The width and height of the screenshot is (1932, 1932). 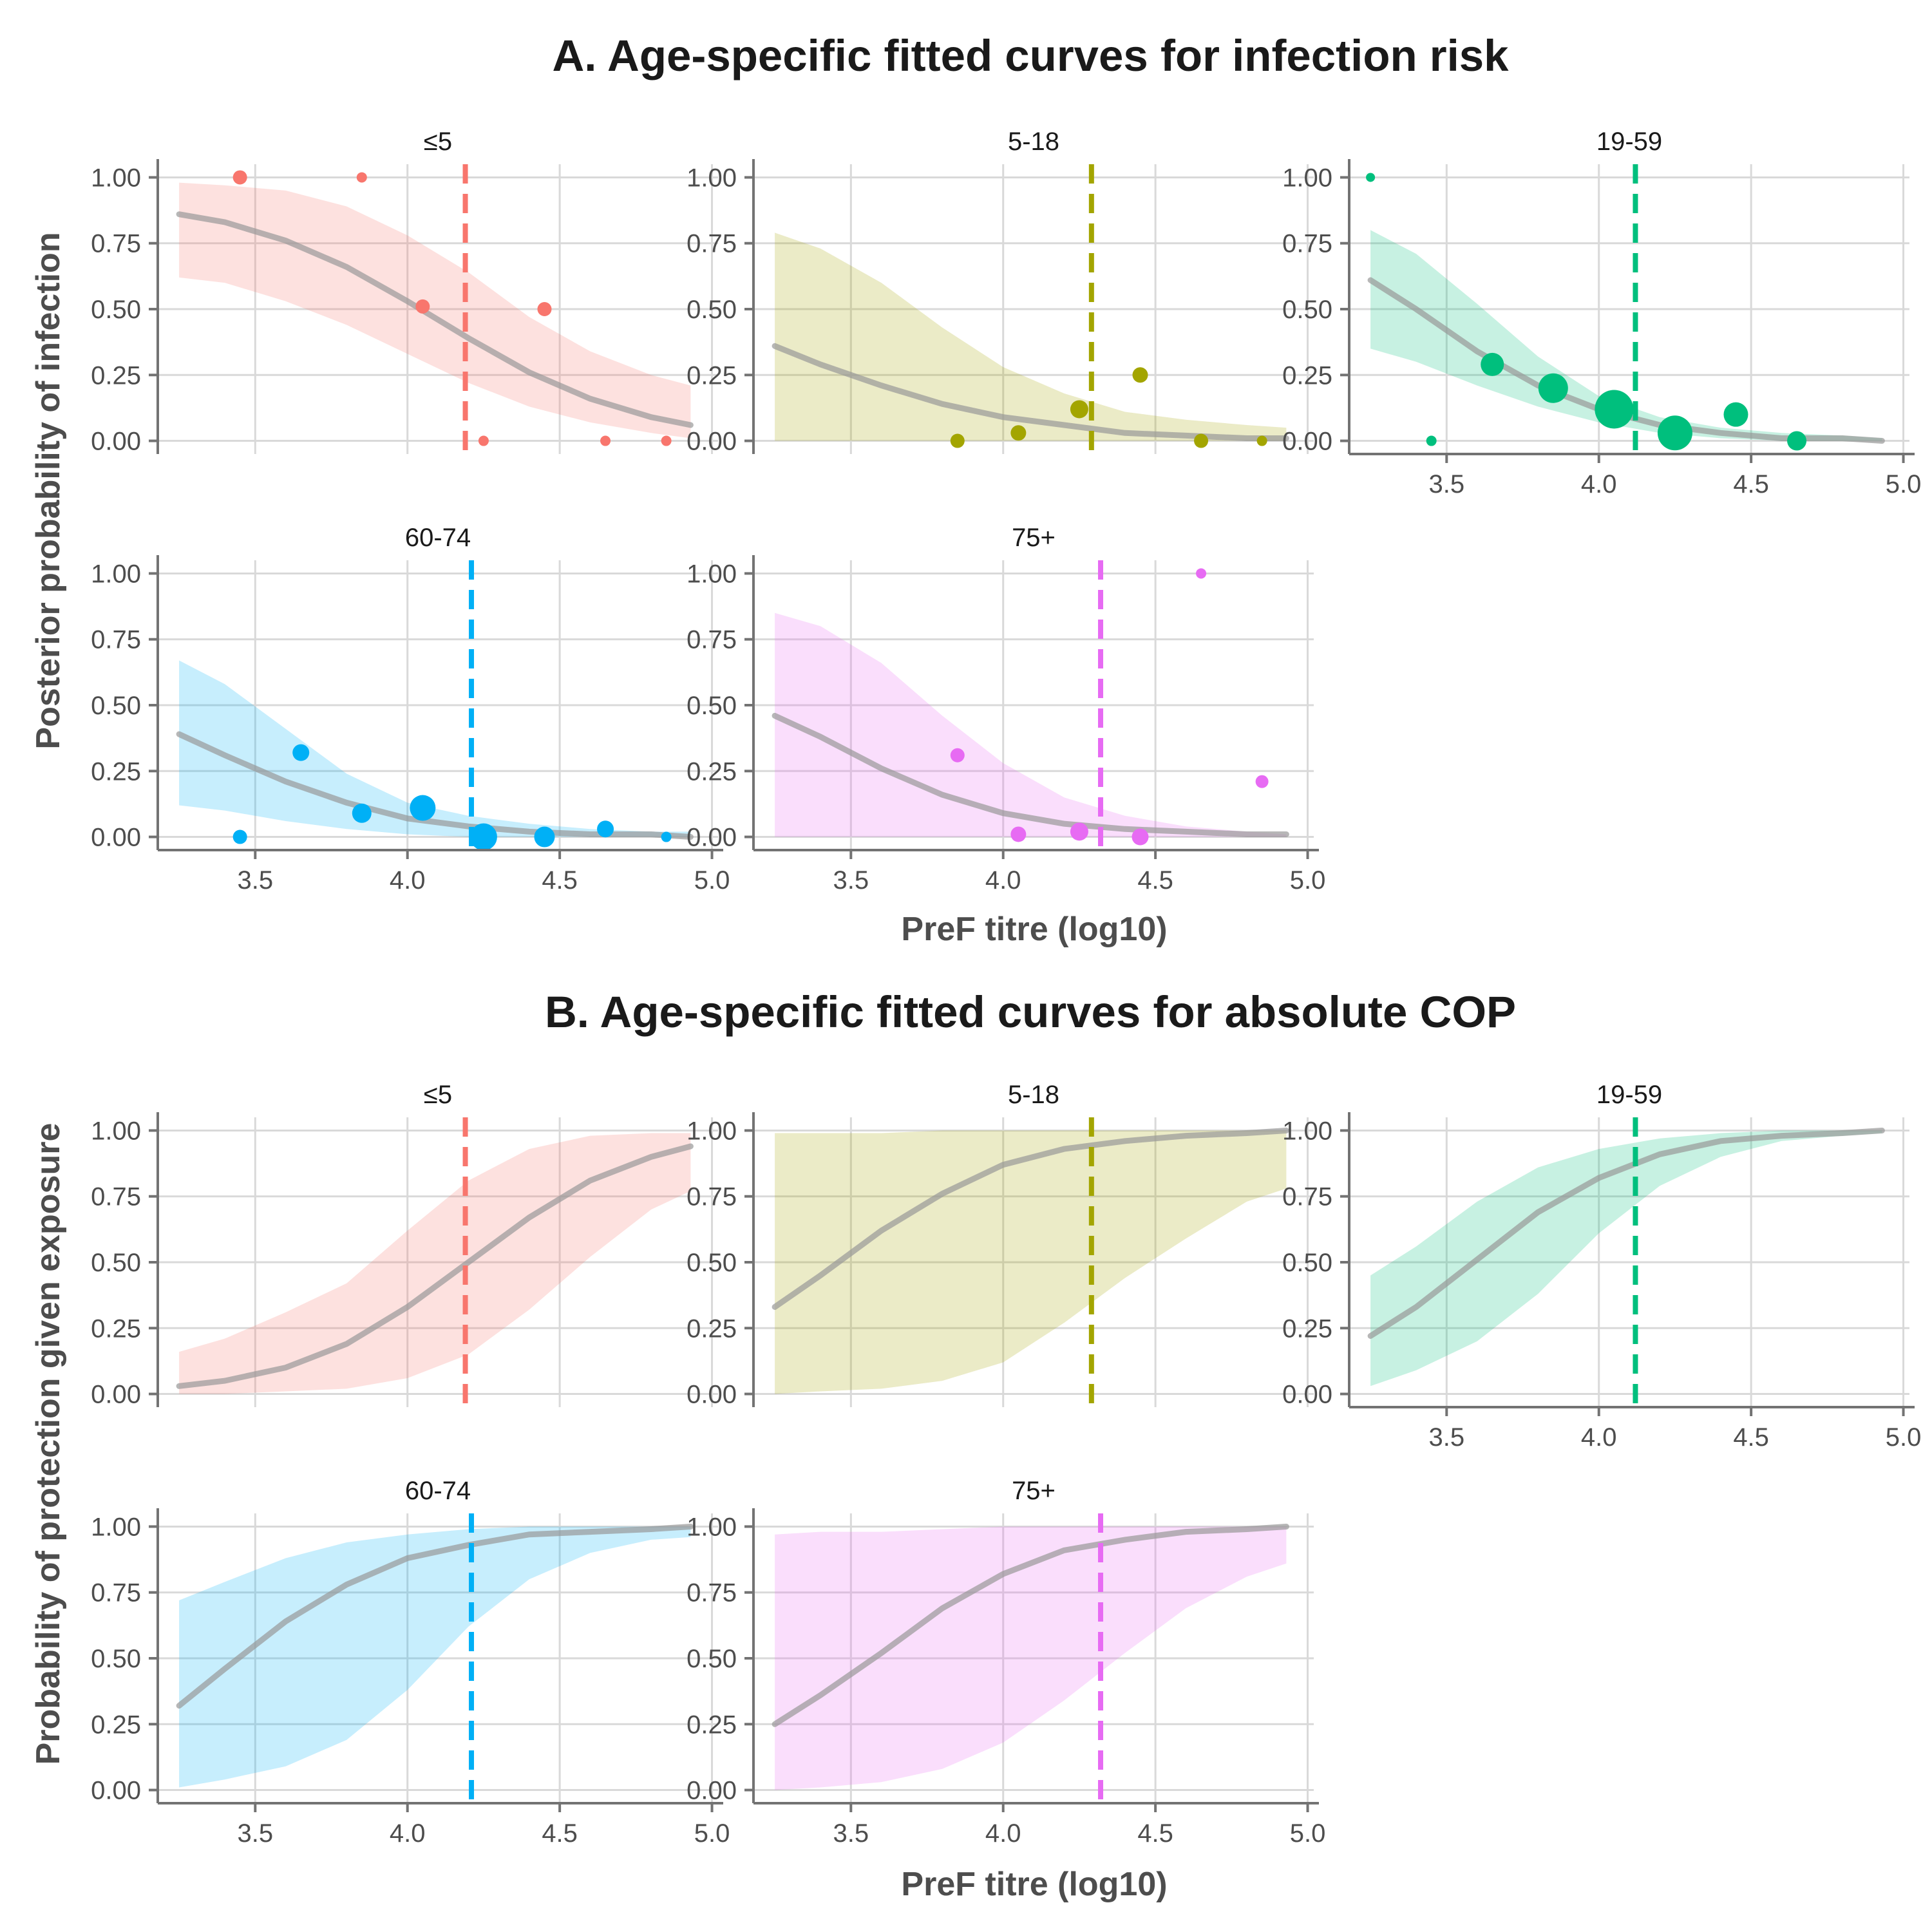 What do you see at coordinates (1033, 142) in the screenshot?
I see `facet-strip-label: 5-18` at bounding box center [1033, 142].